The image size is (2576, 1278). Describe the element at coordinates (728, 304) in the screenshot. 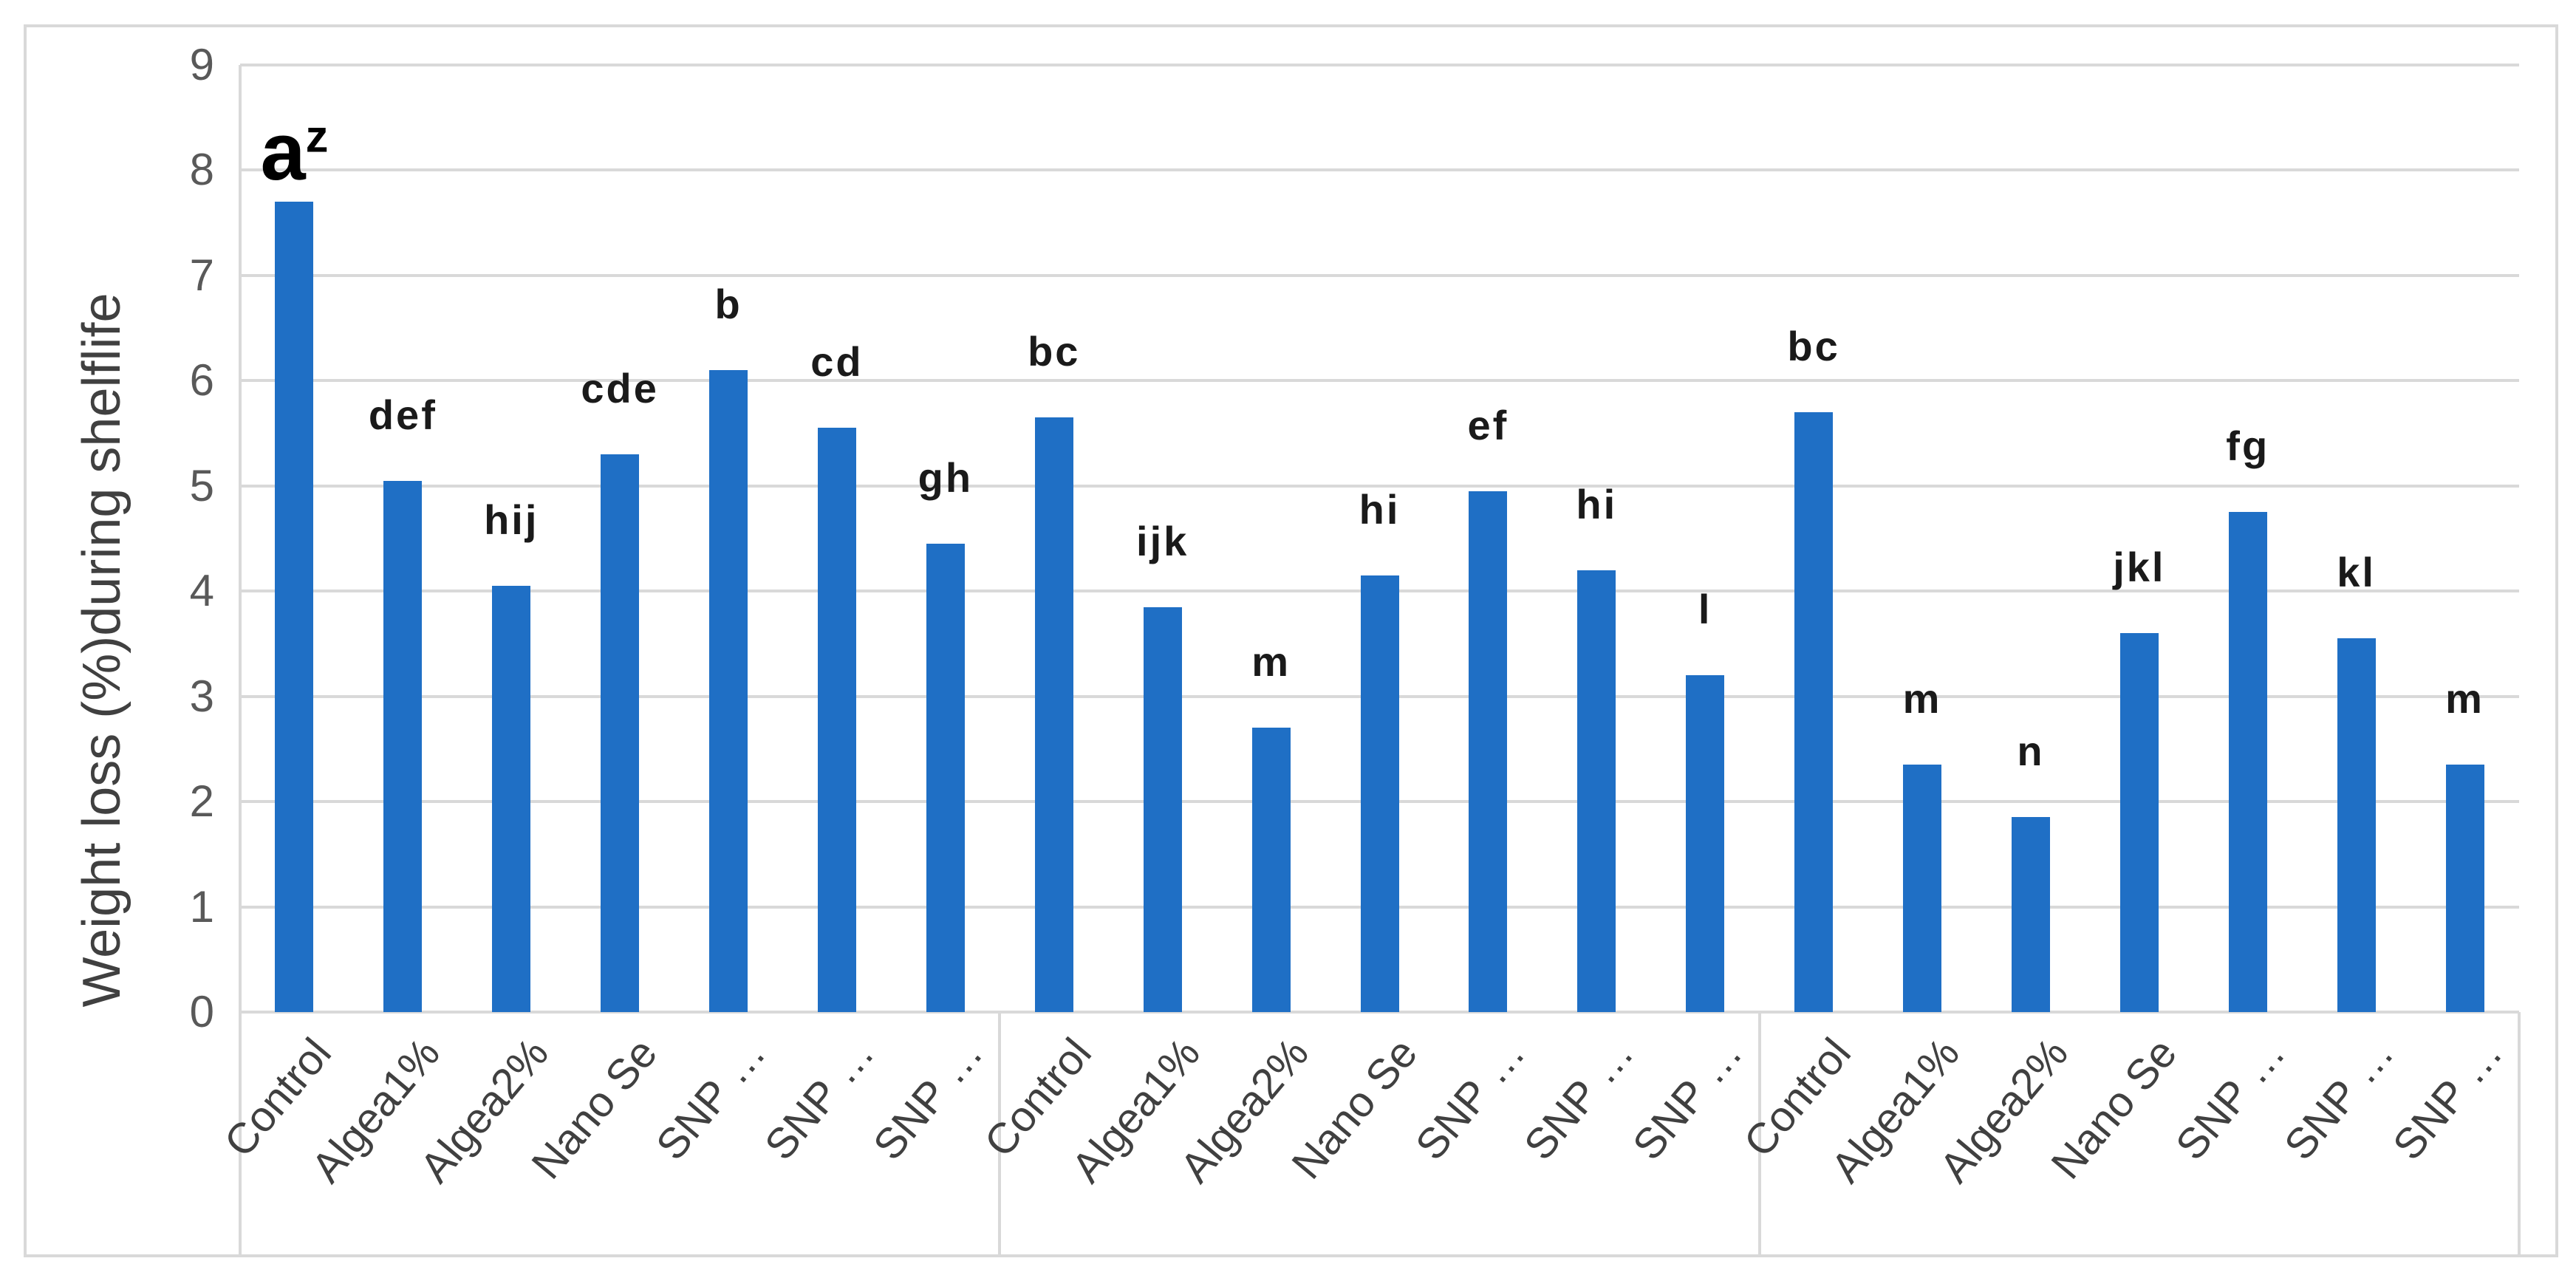

I see `bar-significance-label: b` at that location.